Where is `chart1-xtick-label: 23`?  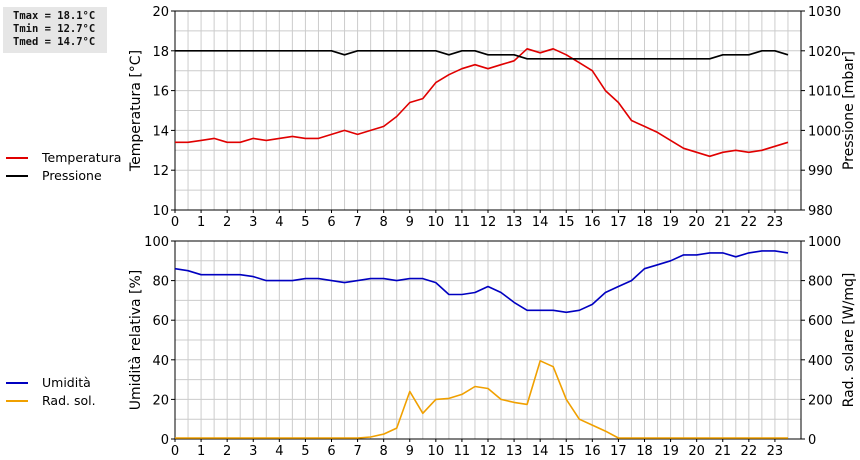
chart1-xtick-label: 23 is located at coordinates (775, 222).